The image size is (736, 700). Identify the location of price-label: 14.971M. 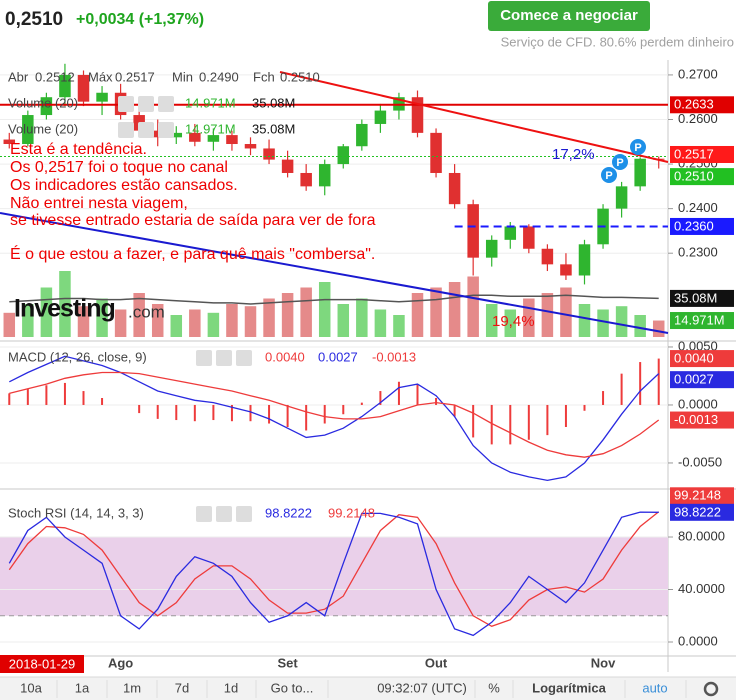
(699, 319).